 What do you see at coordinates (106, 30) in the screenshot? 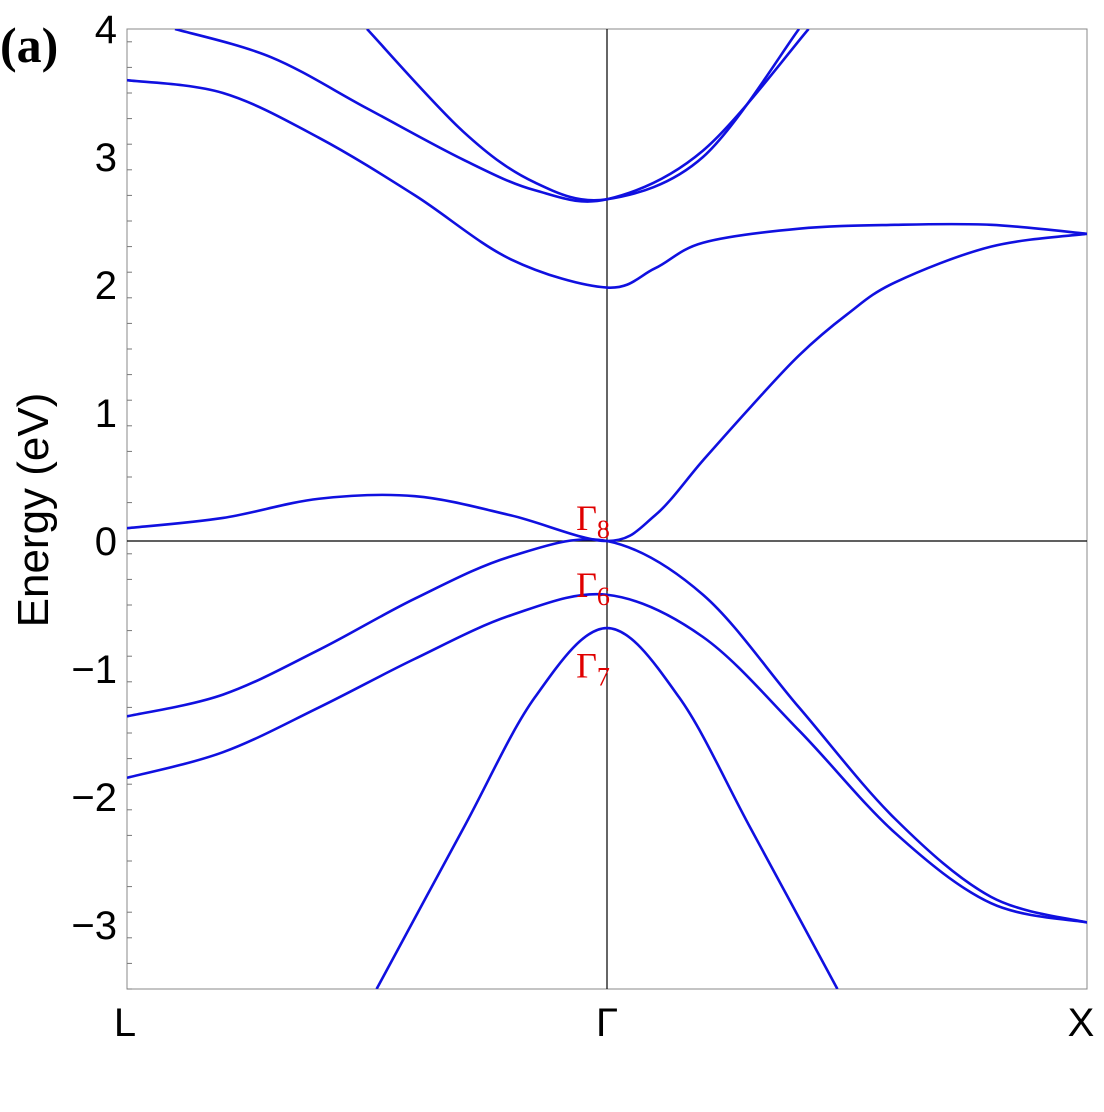
I see `y-tick-label: 4` at bounding box center [106, 30].